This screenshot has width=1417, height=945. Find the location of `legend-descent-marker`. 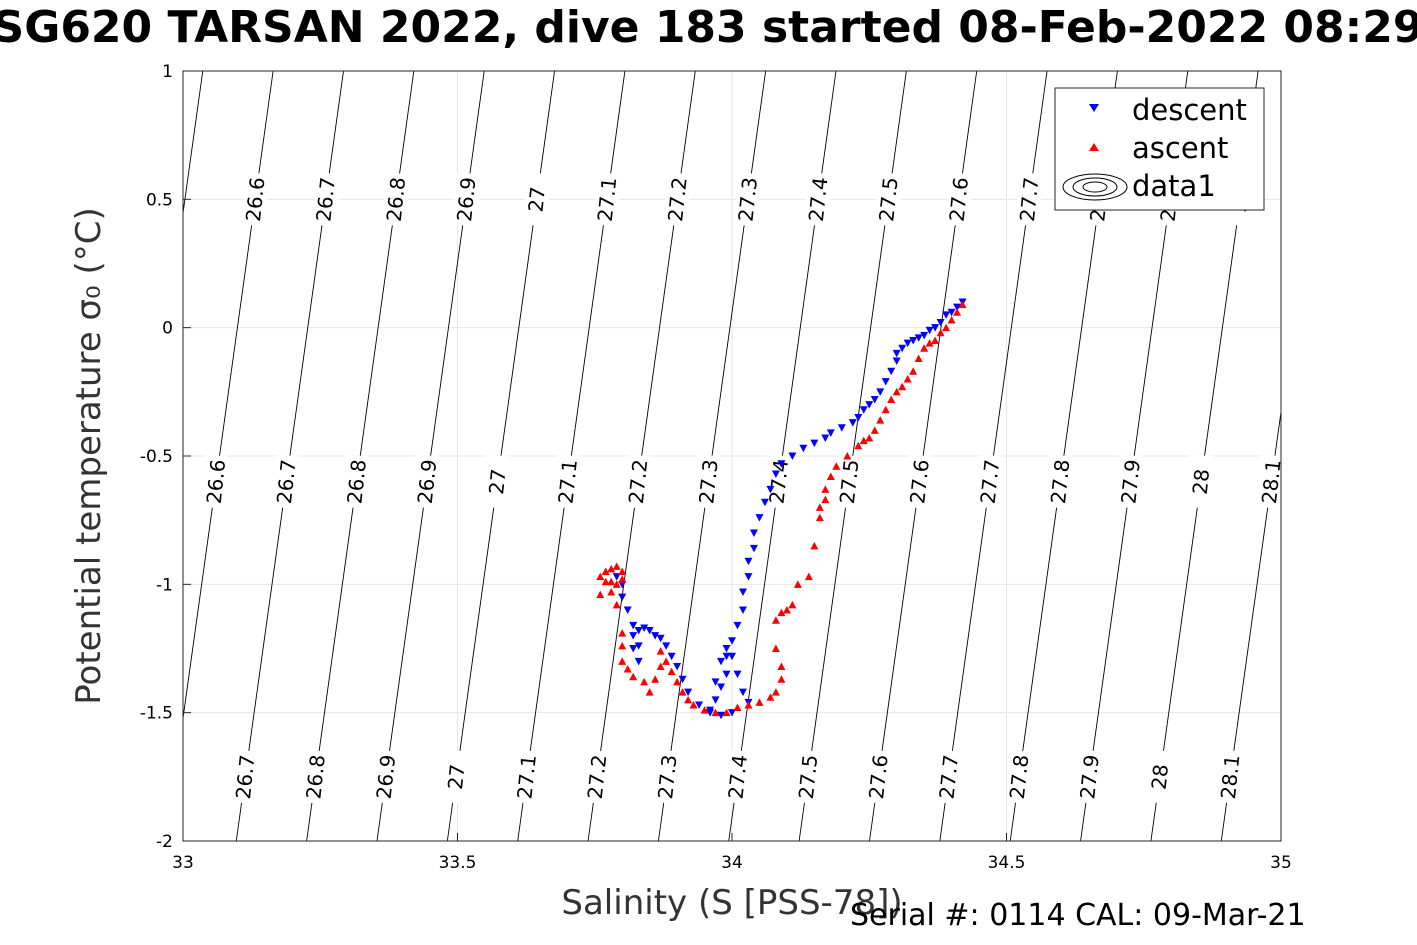

legend-descent-marker is located at coordinates (1094, 108).